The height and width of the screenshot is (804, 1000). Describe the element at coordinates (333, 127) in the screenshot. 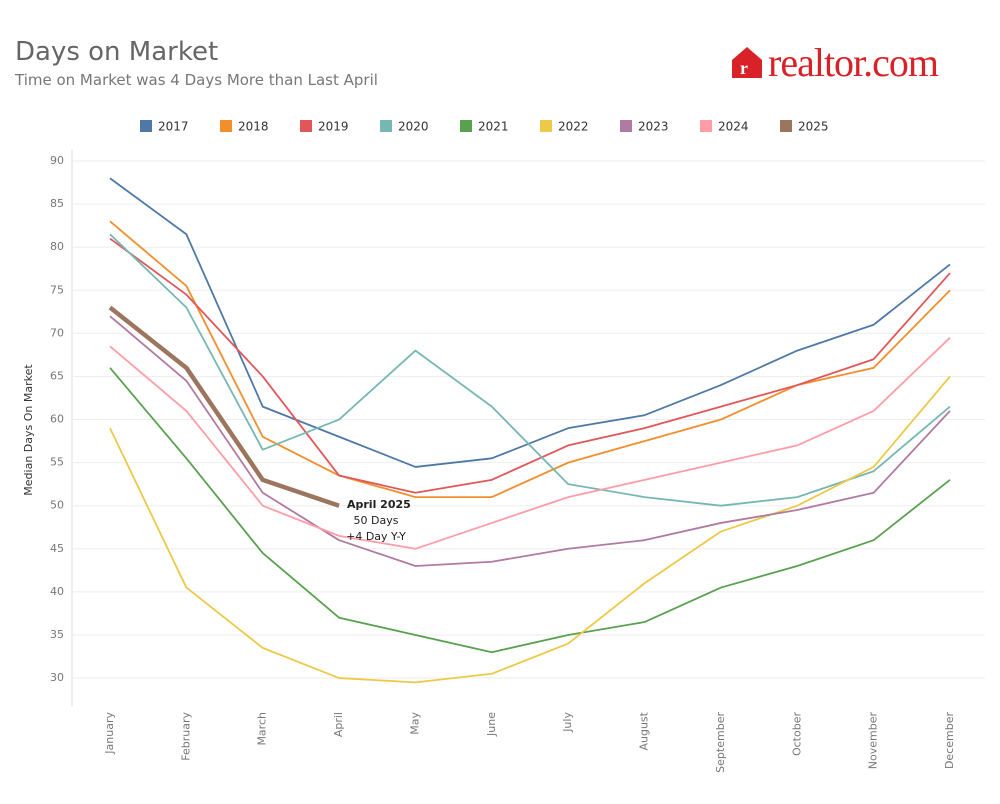

I see `legend-label: 2019` at that location.